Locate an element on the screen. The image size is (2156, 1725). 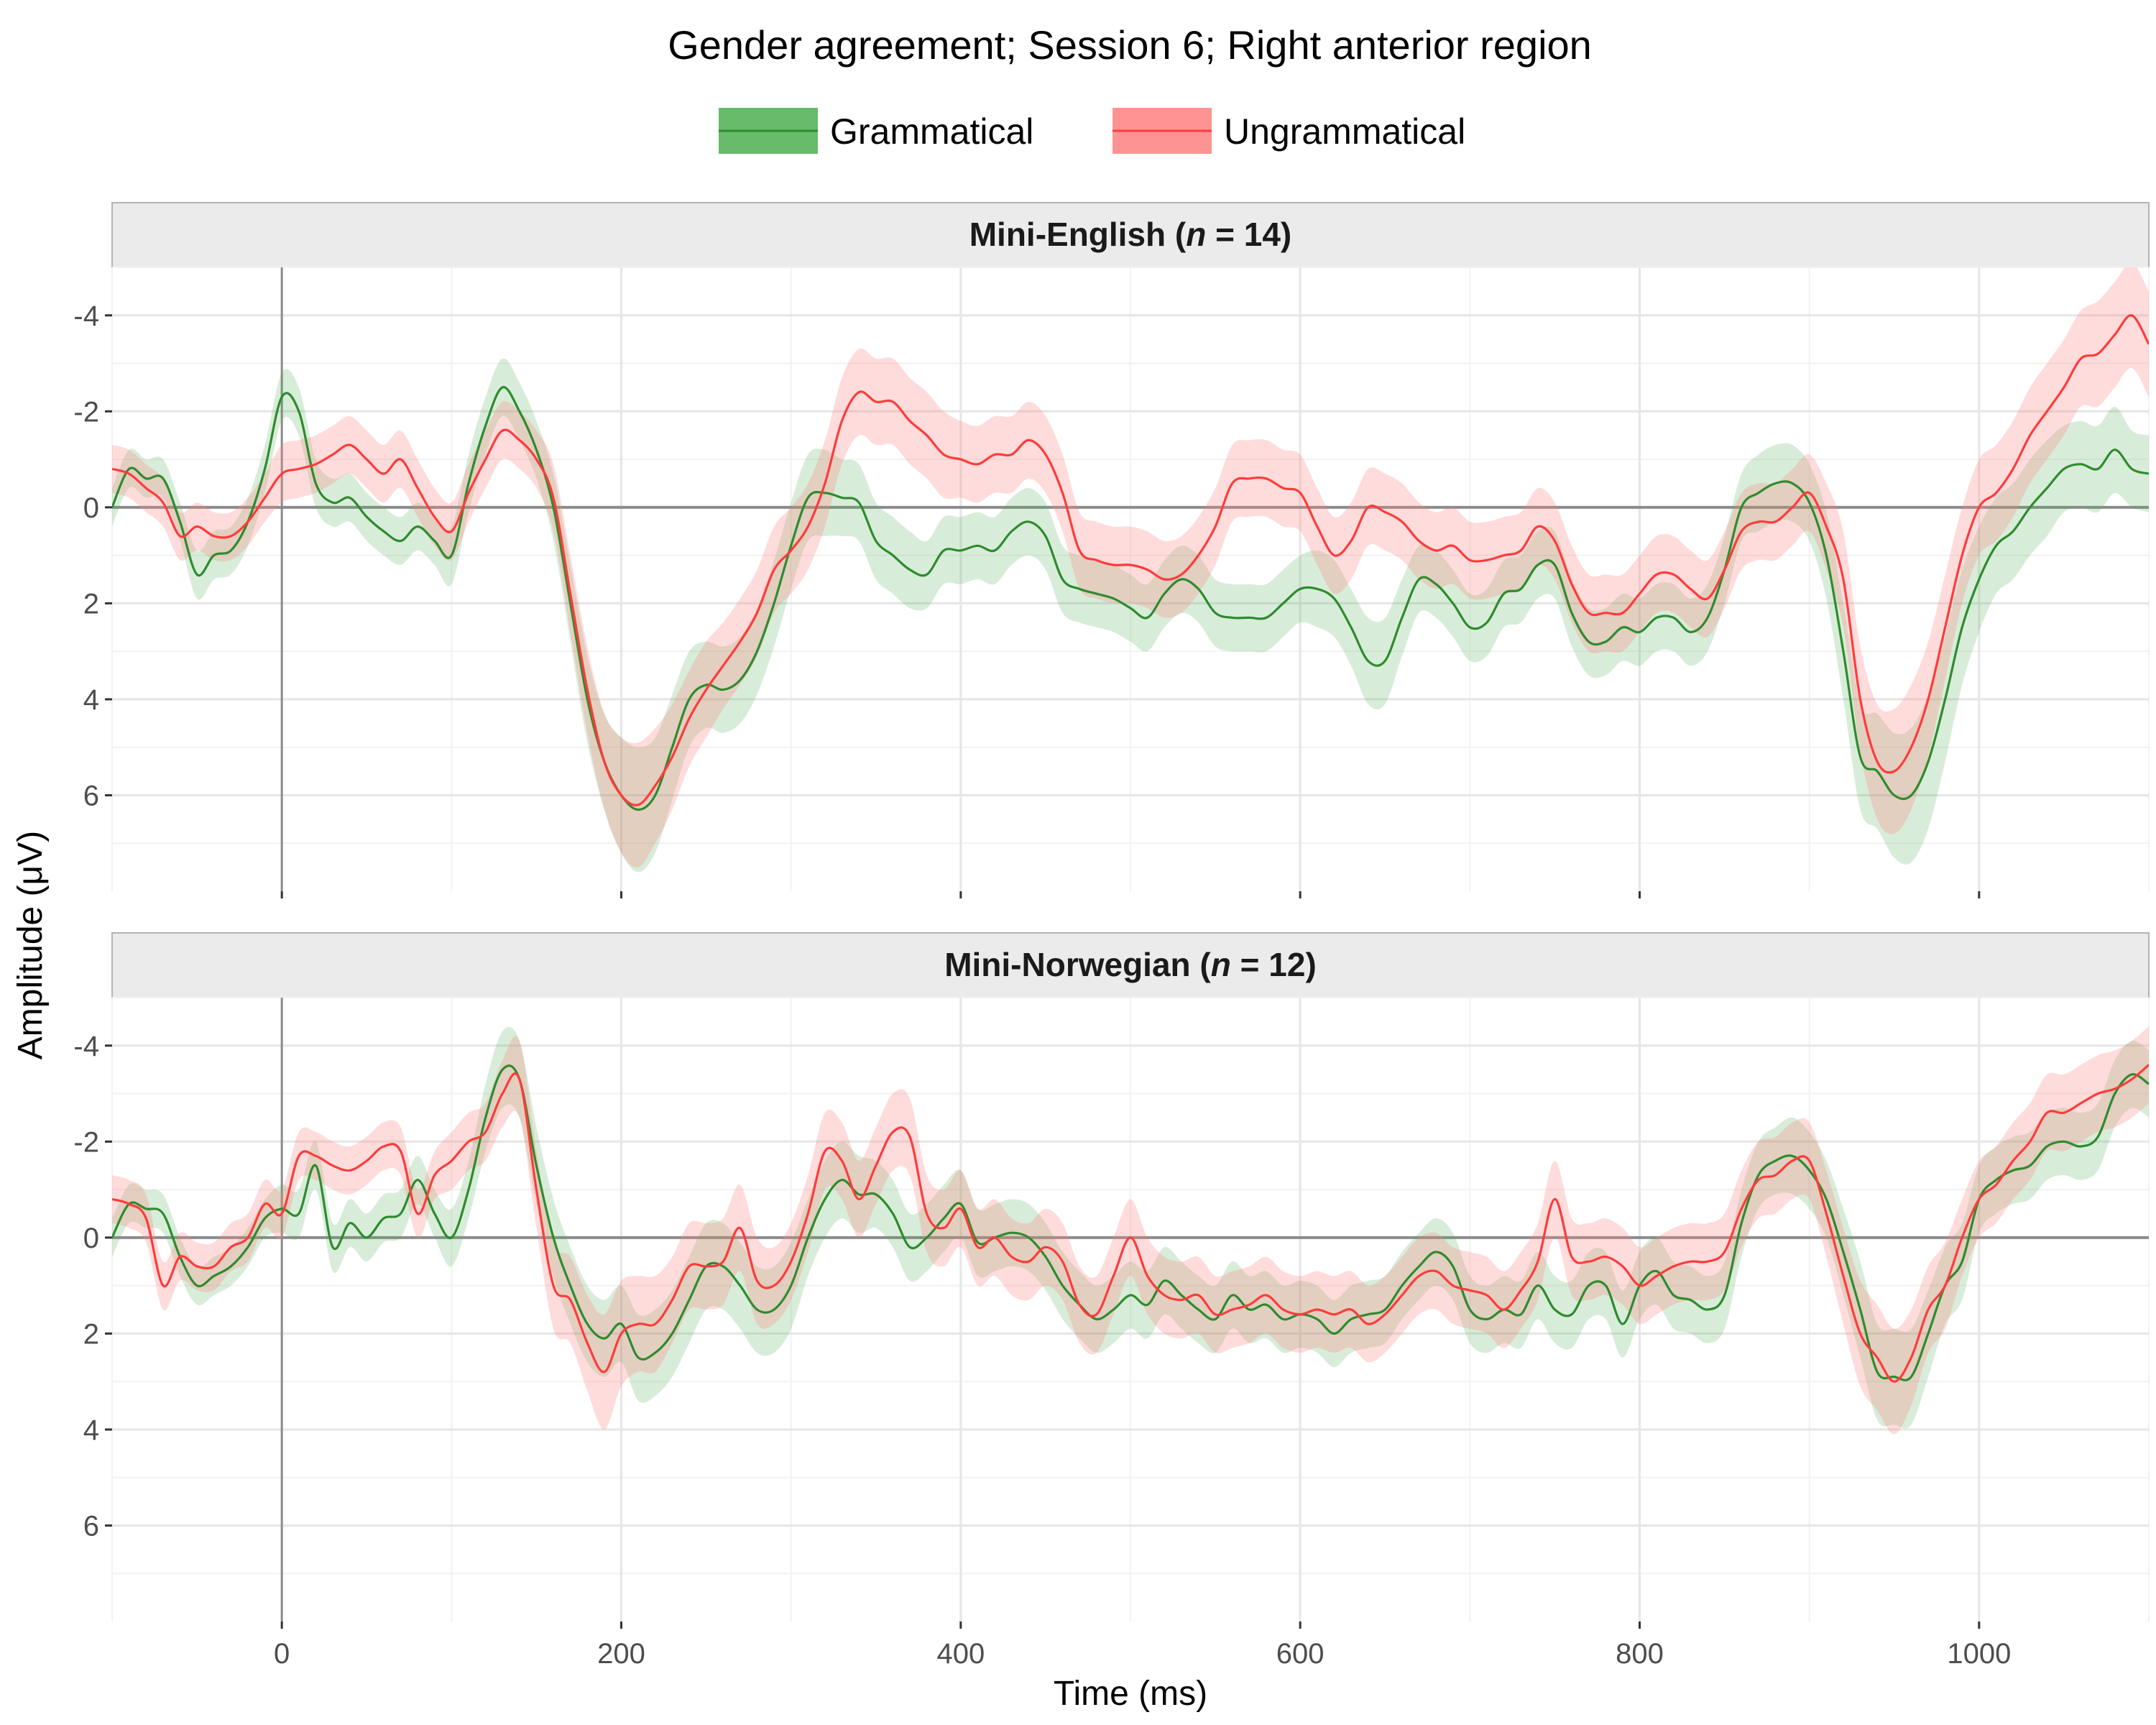
x-tick-label: 400 is located at coordinates (961, 1654).